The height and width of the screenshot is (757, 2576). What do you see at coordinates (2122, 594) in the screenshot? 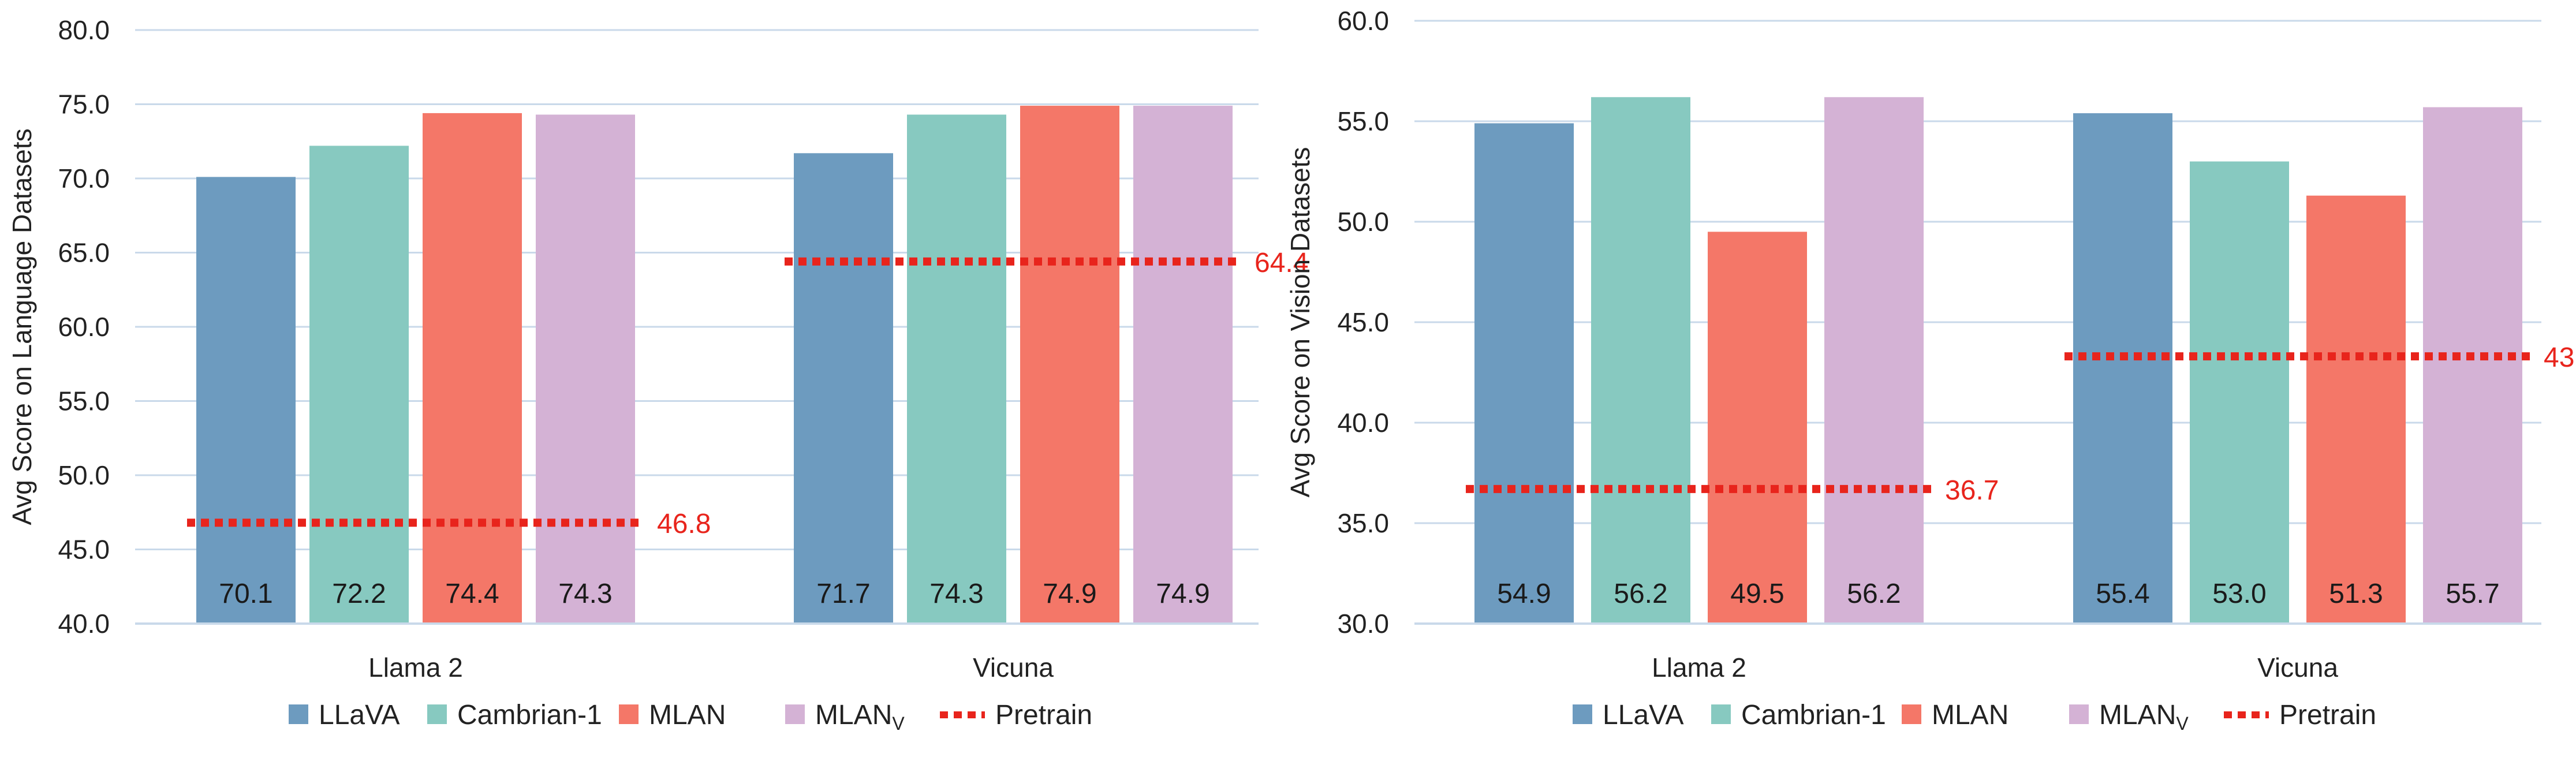
I see `bar-value-label: 55.4` at bounding box center [2122, 594].